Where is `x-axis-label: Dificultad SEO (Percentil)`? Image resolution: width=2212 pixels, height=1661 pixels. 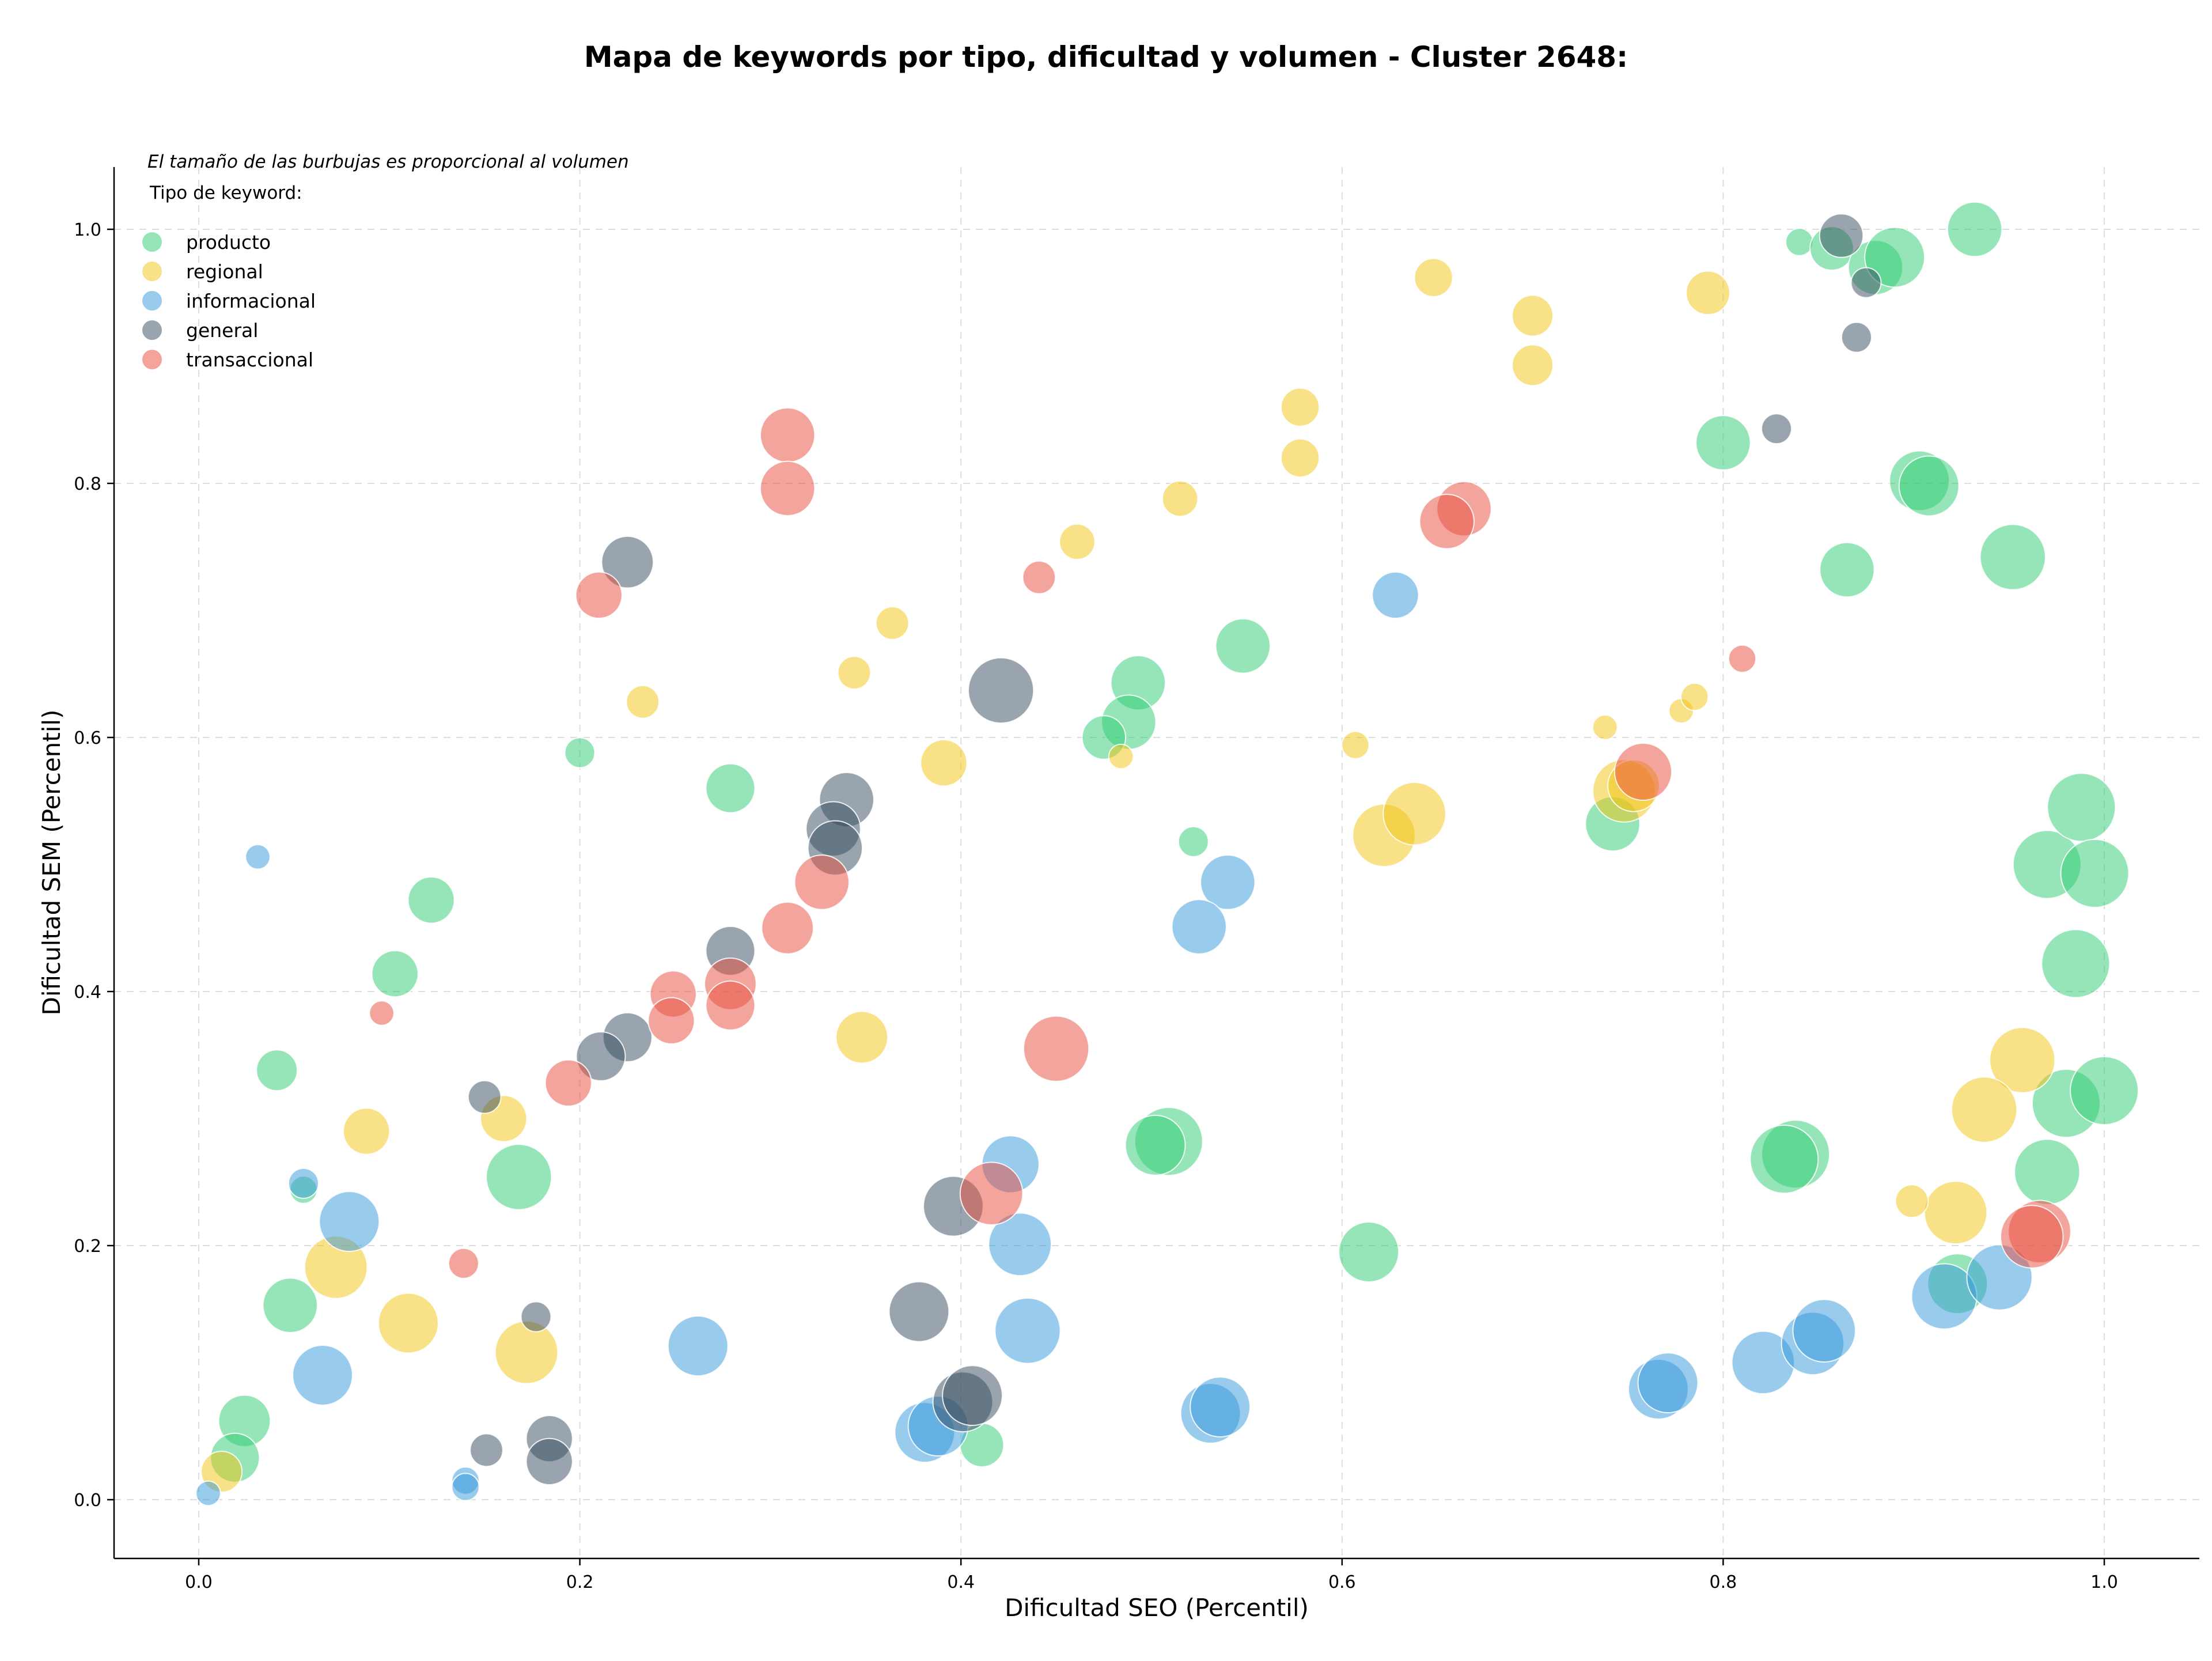 x-axis-label: Dificultad SEO (Percentil) is located at coordinates (1157, 1608).